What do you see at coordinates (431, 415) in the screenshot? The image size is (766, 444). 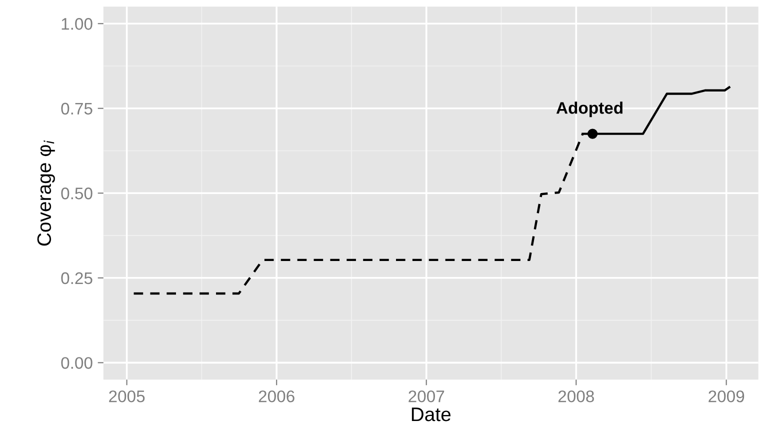 I see `x-axis-title: Date` at bounding box center [431, 415].